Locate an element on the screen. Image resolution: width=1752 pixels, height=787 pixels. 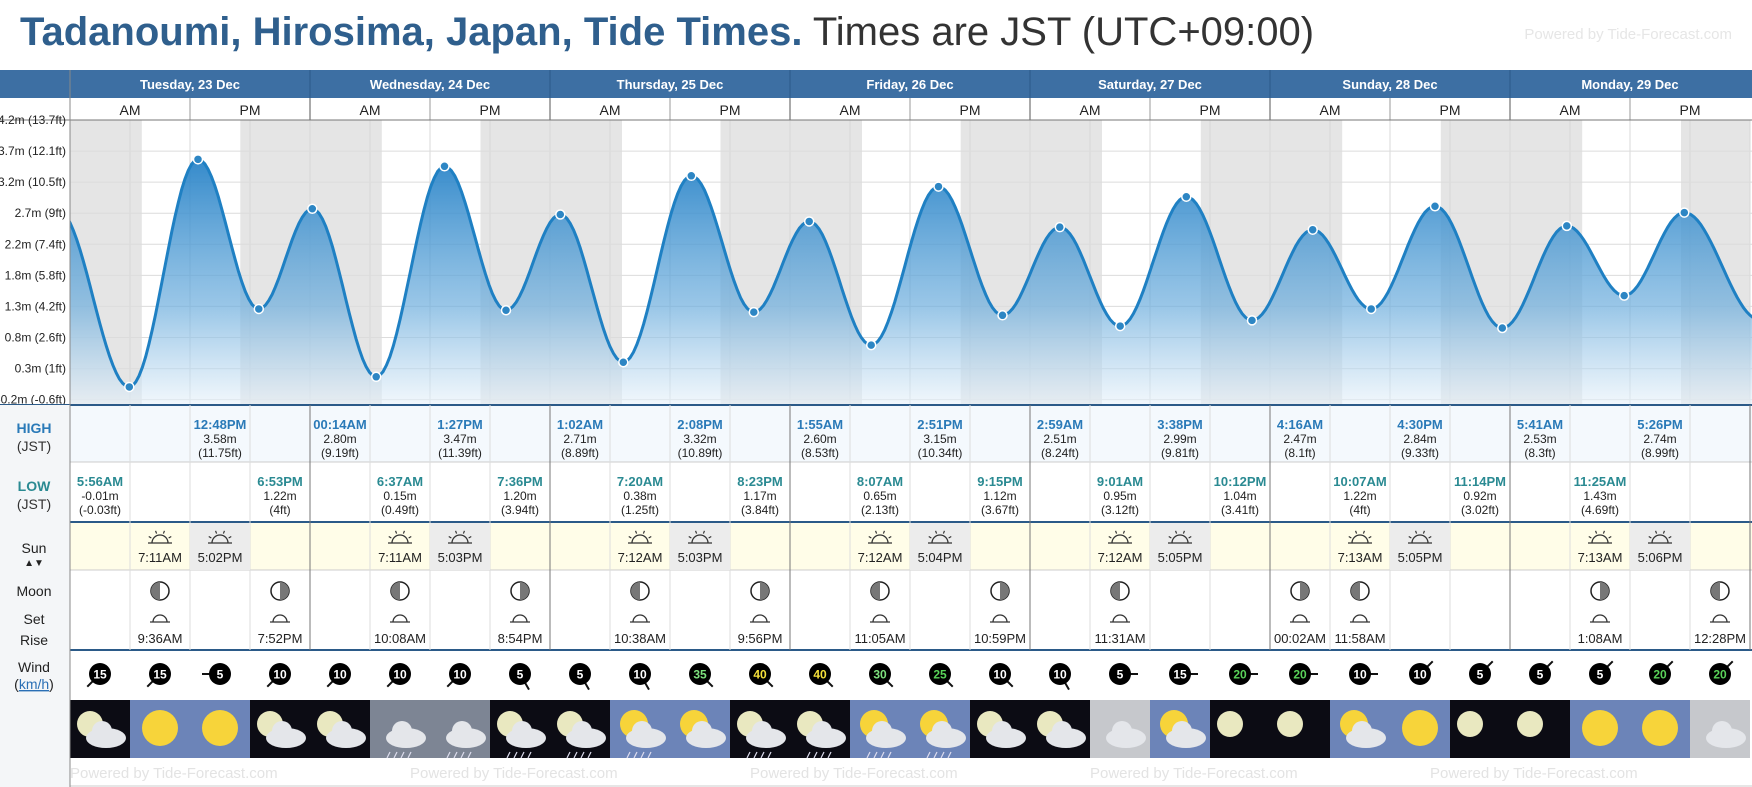
tide-time: 7:36PM is located at coordinates (520, 481).